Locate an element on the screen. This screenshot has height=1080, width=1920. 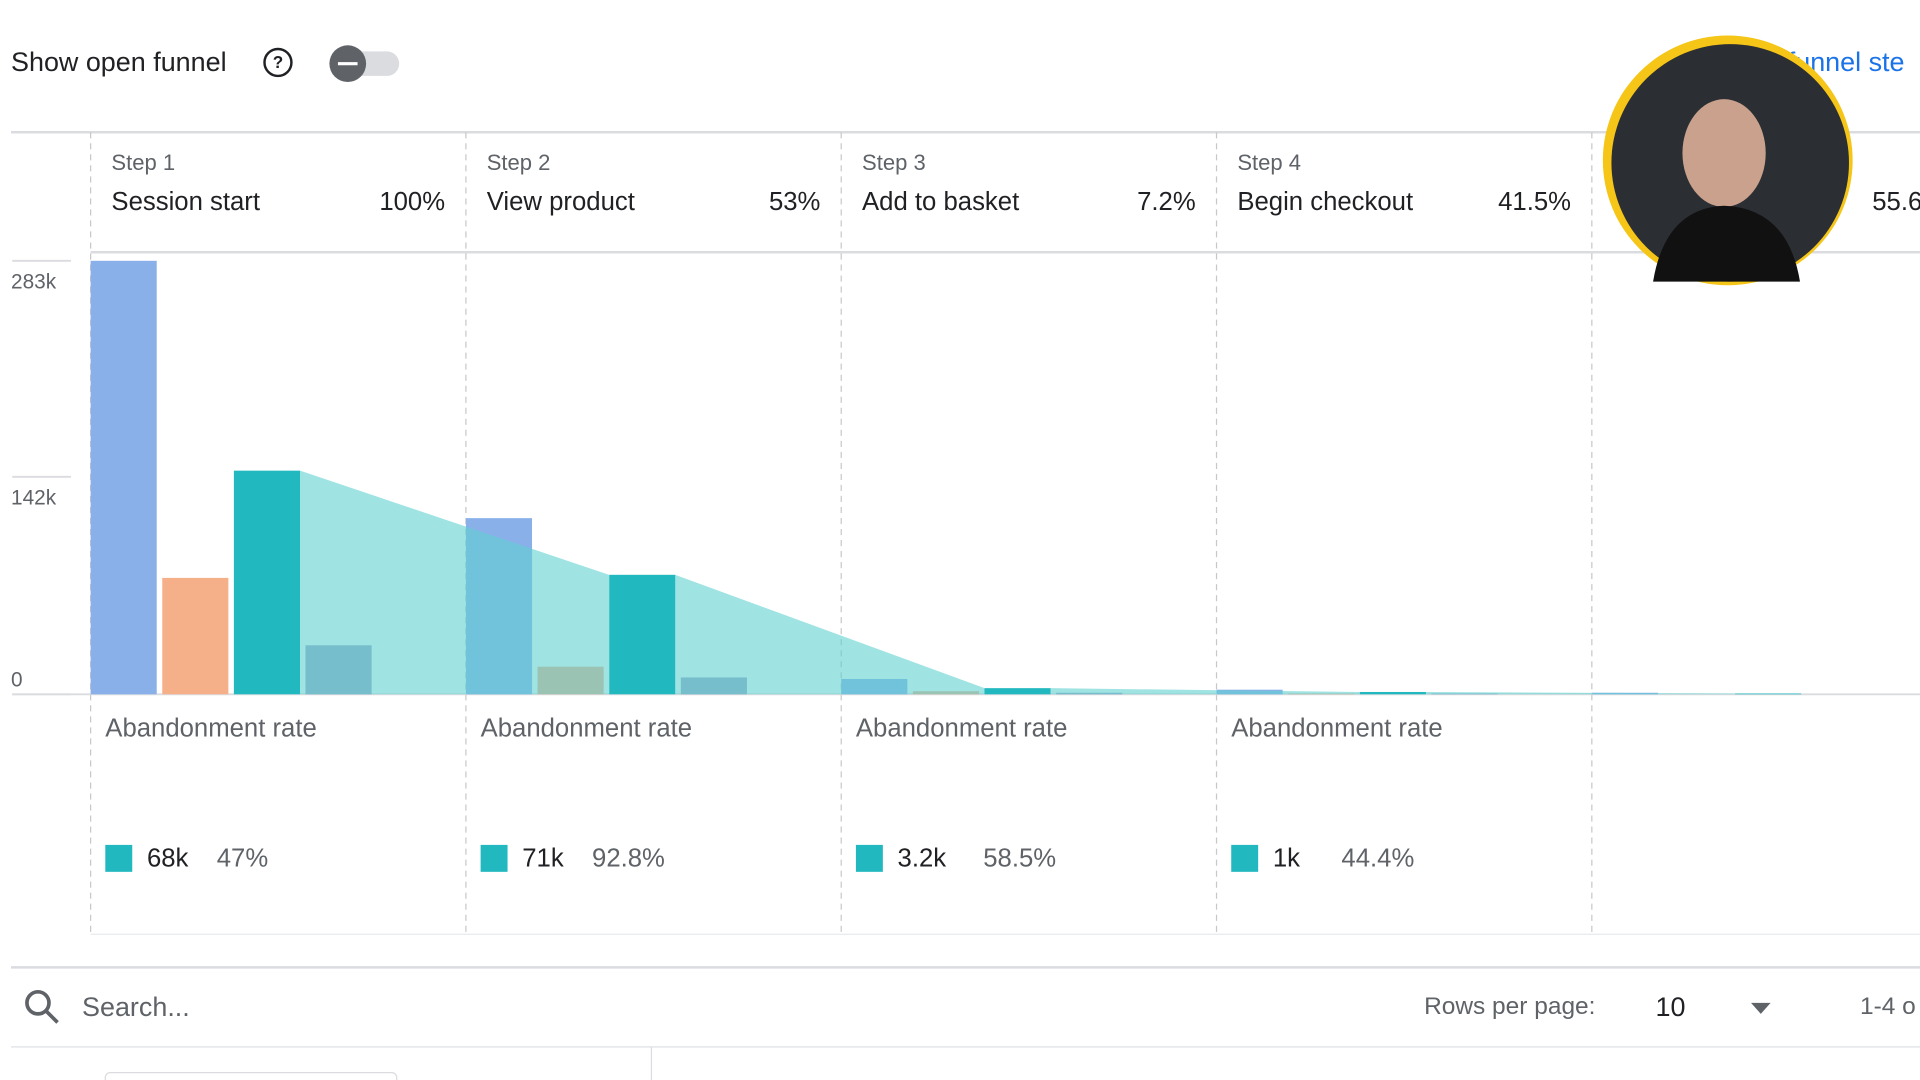
abandonment-count: 3.2k is located at coordinates (922, 858).